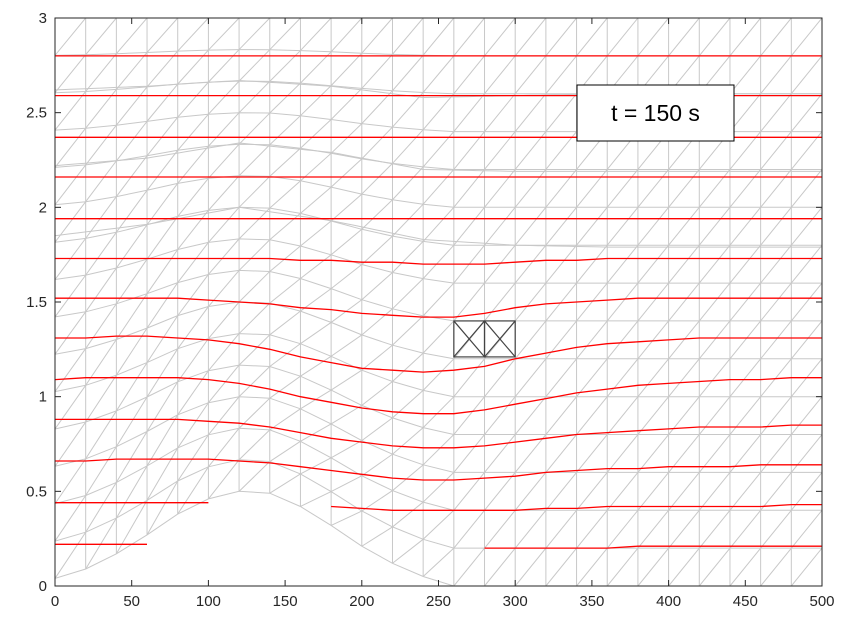 This screenshot has height=622, width=842. Describe the element at coordinates (36, 113) in the screenshot. I see `y-tick-label: 2.5` at that location.